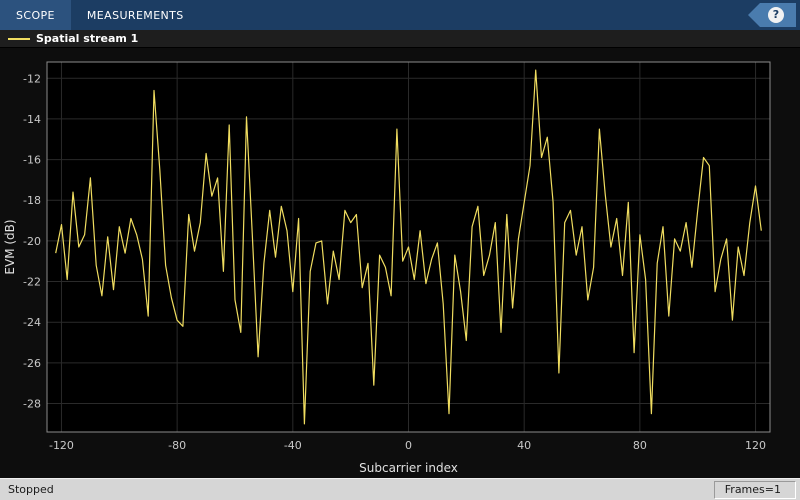 The image size is (800, 500). I want to click on y-tick-label: -28, so click(32, 404).